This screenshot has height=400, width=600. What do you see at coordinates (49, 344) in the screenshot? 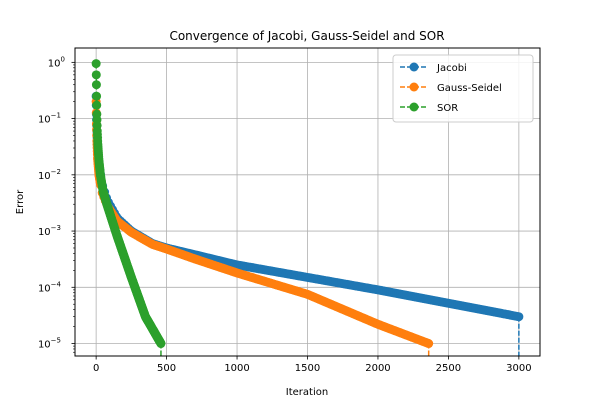
I see `y-tick-label: 10⁻⁵` at bounding box center [49, 344].